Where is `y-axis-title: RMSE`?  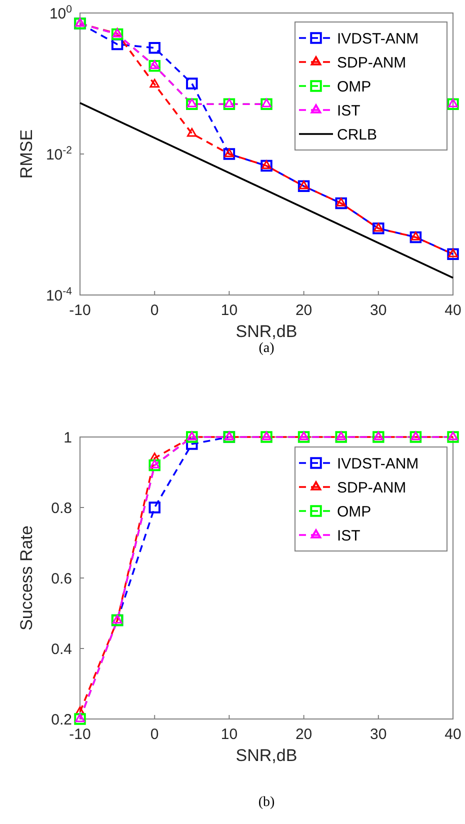
y-axis-title: RMSE is located at coordinates (26, 154).